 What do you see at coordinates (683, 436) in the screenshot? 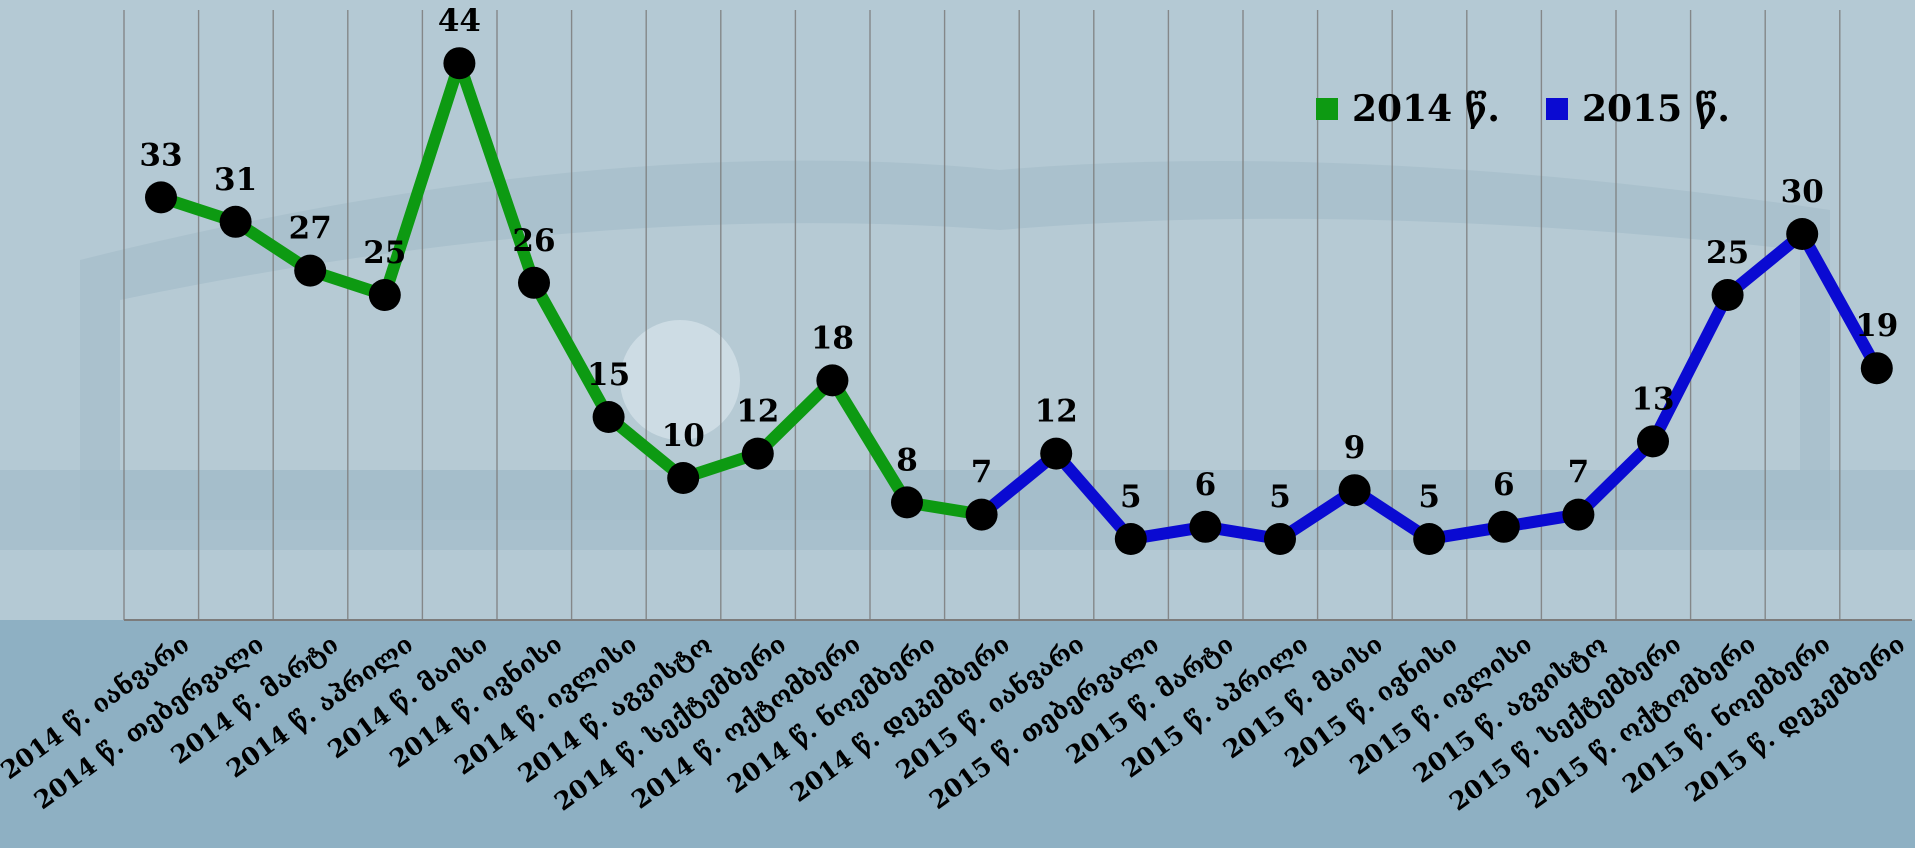
I see `data-label: 10` at bounding box center [683, 436].